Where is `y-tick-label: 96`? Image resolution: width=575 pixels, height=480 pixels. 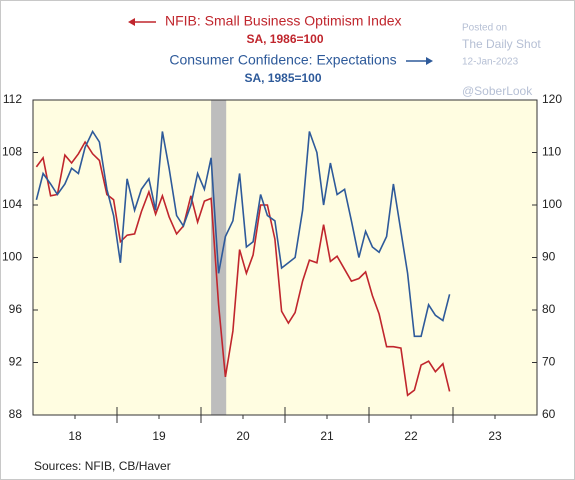
y-tick-label: 96 is located at coordinates (16, 309).